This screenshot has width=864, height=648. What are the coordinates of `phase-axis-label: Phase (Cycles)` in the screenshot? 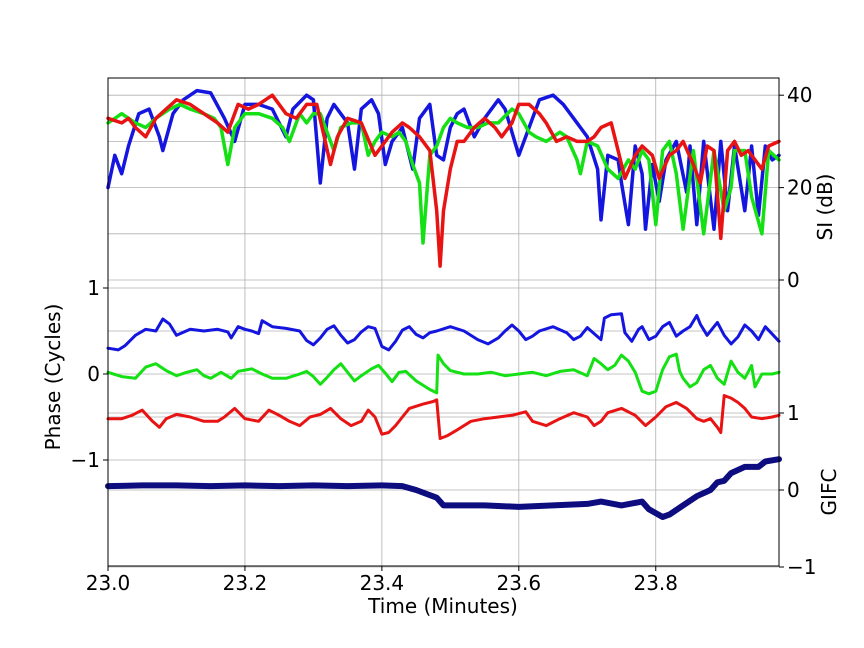 It's located at (53, 377).